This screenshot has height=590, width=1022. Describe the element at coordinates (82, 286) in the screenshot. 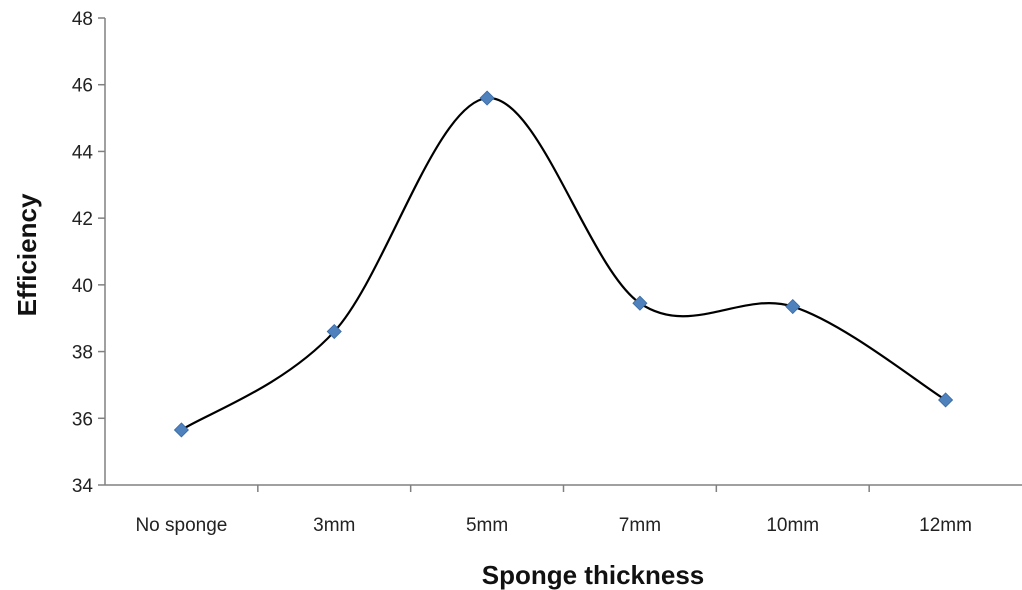

I see `y-tick-label: 40` at that location.